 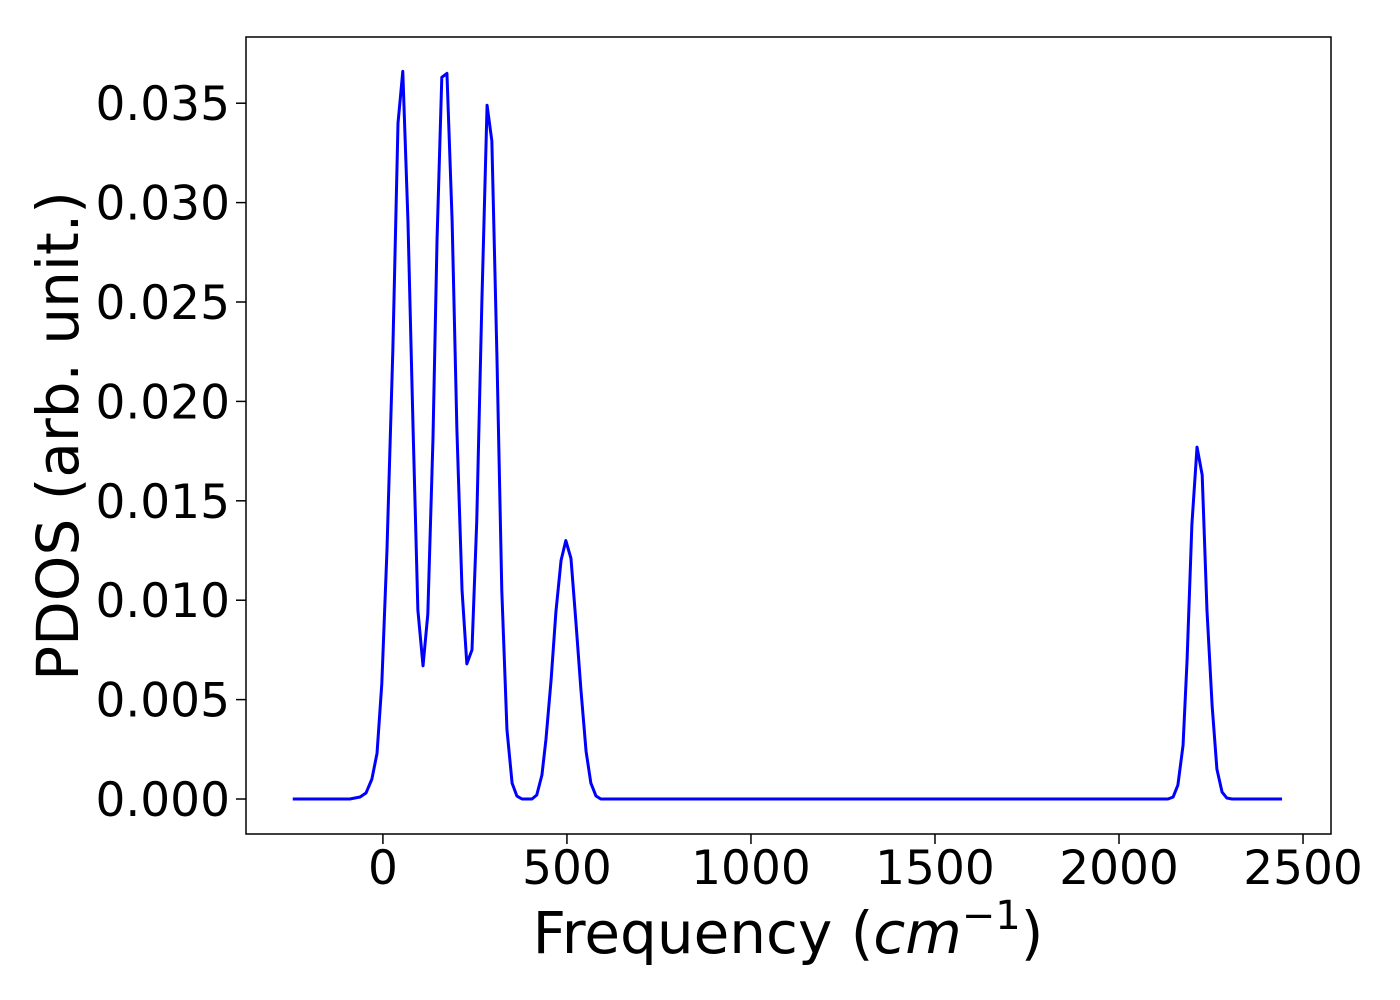 What do you see at coordinates (58, 436) in the screenshot?
I see `y-axis-label: PDOS (arb. unit.)` at bounding box center [58, 436].